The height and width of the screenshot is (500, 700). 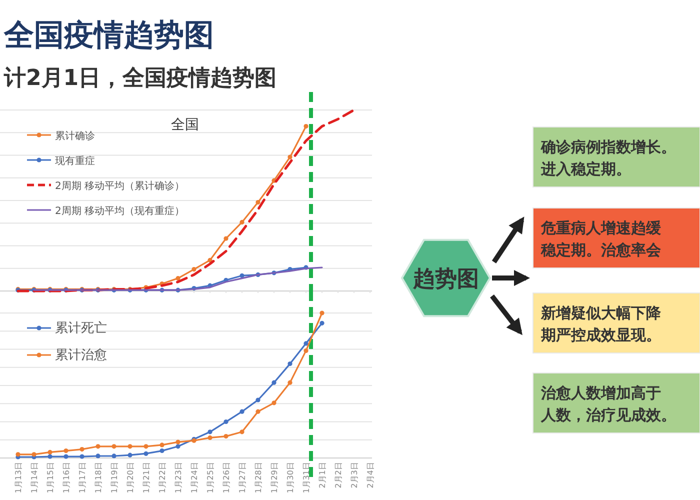 I want to click on text: 计2月1日，全国疫情趋势图, so click(x=140, y=78).